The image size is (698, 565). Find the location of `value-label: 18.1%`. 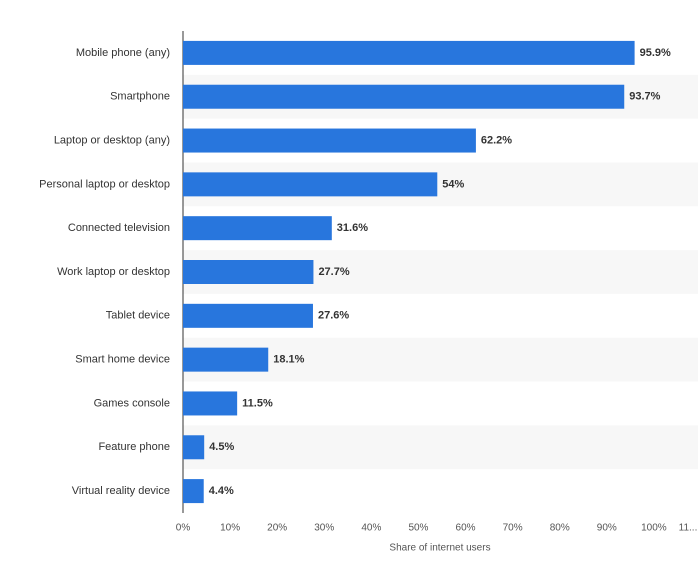

value-label: 18.1% is located at coordinates (288, 360).